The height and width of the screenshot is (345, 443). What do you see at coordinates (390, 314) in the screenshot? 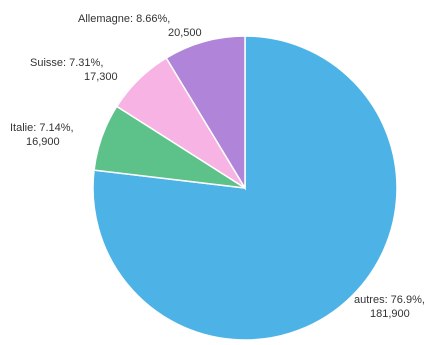
I see `slice-value-autres: 181,900` at bounding box center [390, 314].